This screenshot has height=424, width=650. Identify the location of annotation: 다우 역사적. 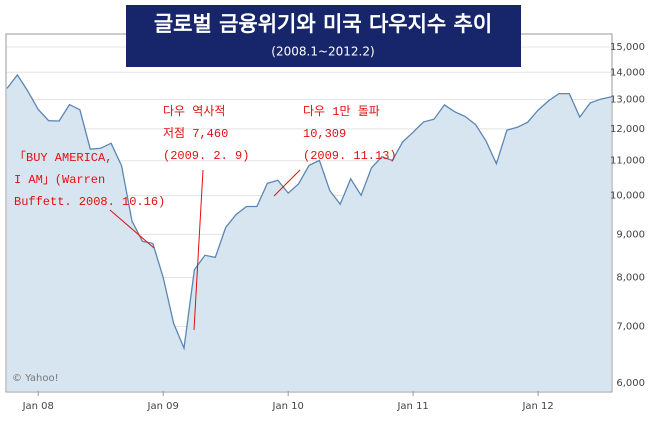
(194, 111).